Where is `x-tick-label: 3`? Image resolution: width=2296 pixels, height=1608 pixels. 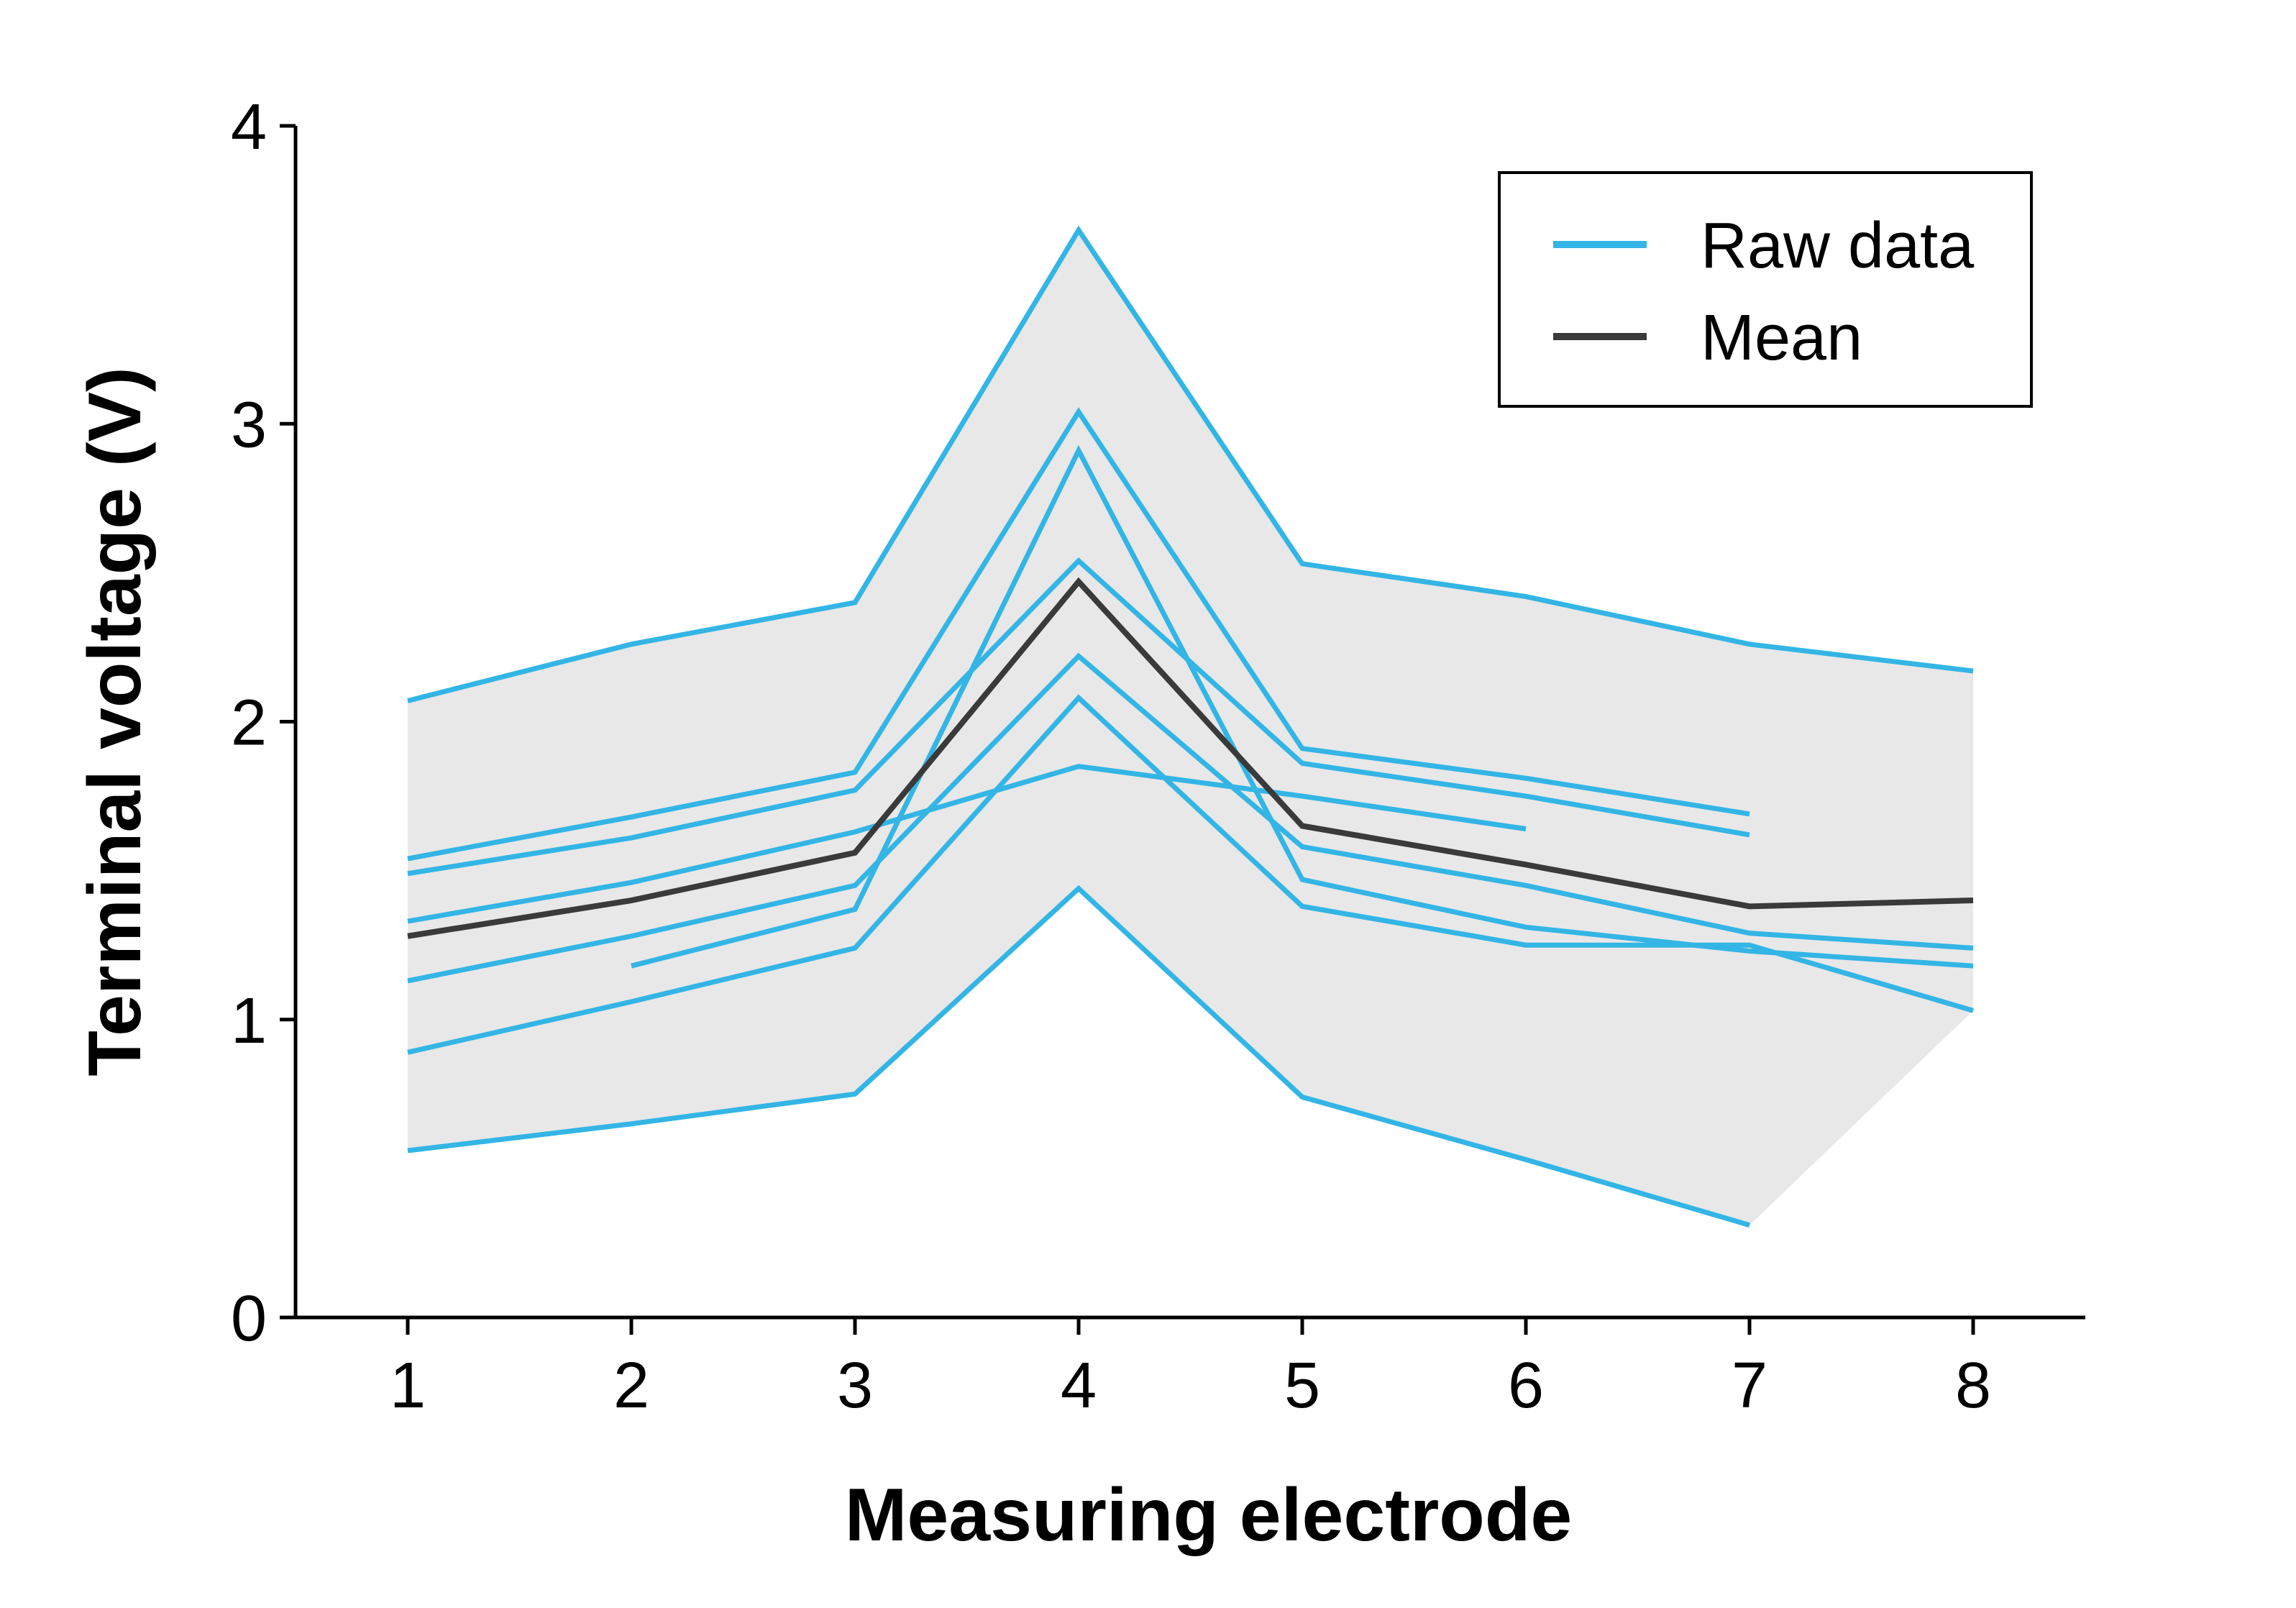 x-tick-label: 3 is located at coordinates (855, 1386).